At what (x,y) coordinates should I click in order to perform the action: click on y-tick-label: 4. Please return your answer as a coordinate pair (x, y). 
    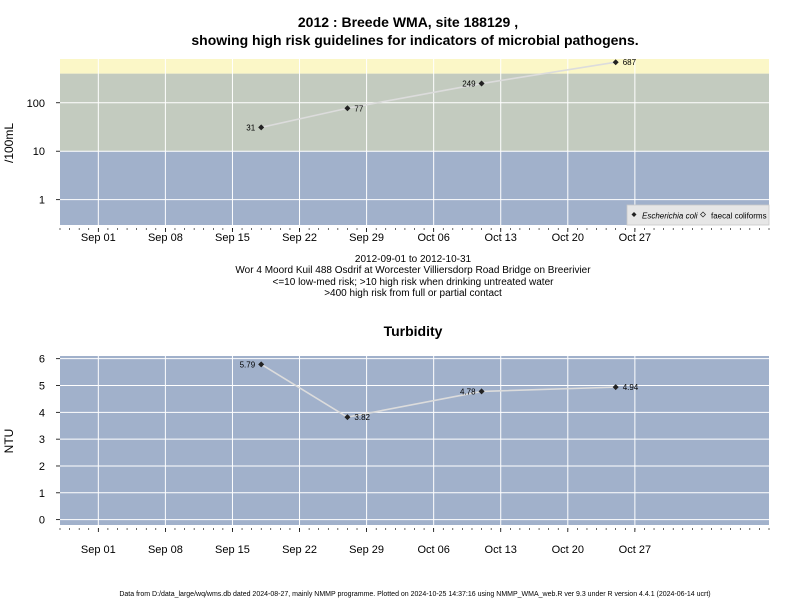
    Looking at the image, I should click on (42, 413).